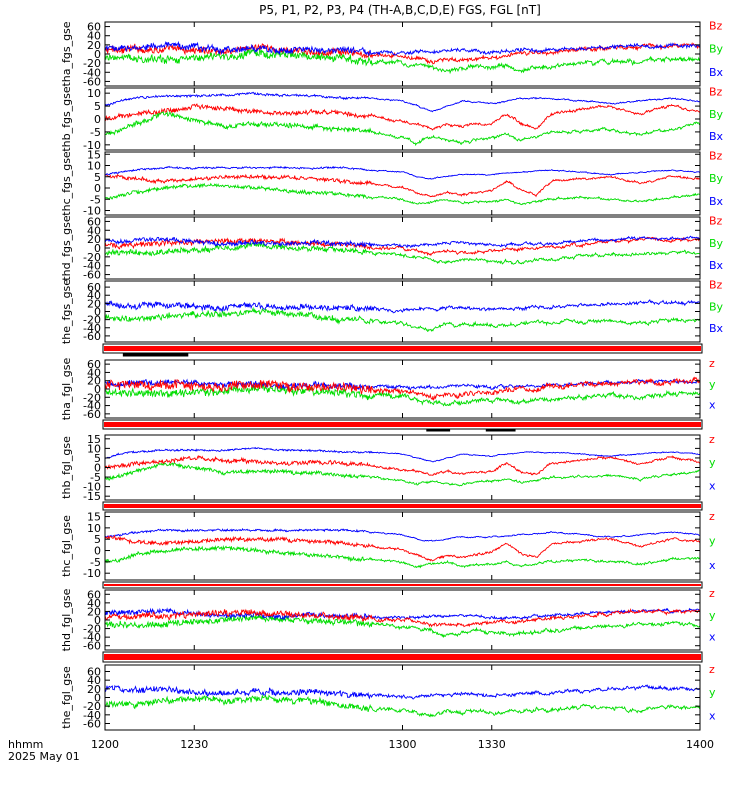 This screenshot has height=800, width=750. I want to click on y-axis-label: thd_fgl_gse, so click(66, 619).